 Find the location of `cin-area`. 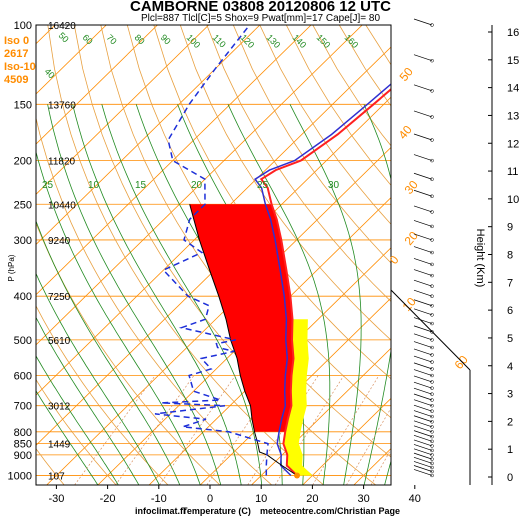

cin-area is located at coordinates (298, 397).